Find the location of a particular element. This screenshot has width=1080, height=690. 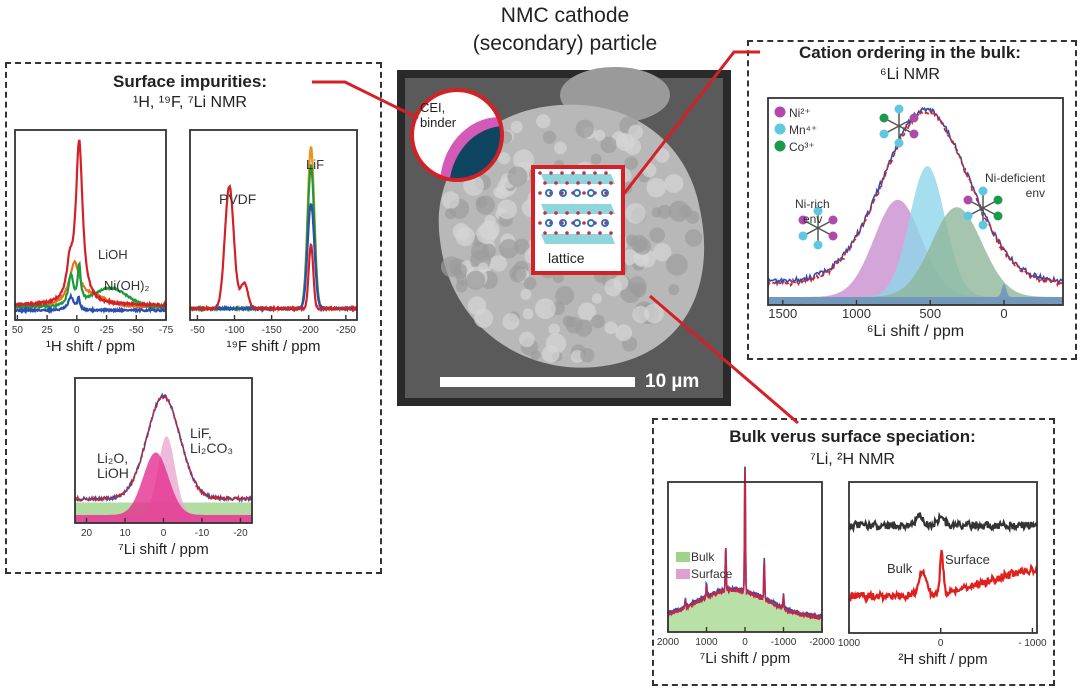

x-axis-label: ¹H shift / ppm is located at coordinates (90, 346).